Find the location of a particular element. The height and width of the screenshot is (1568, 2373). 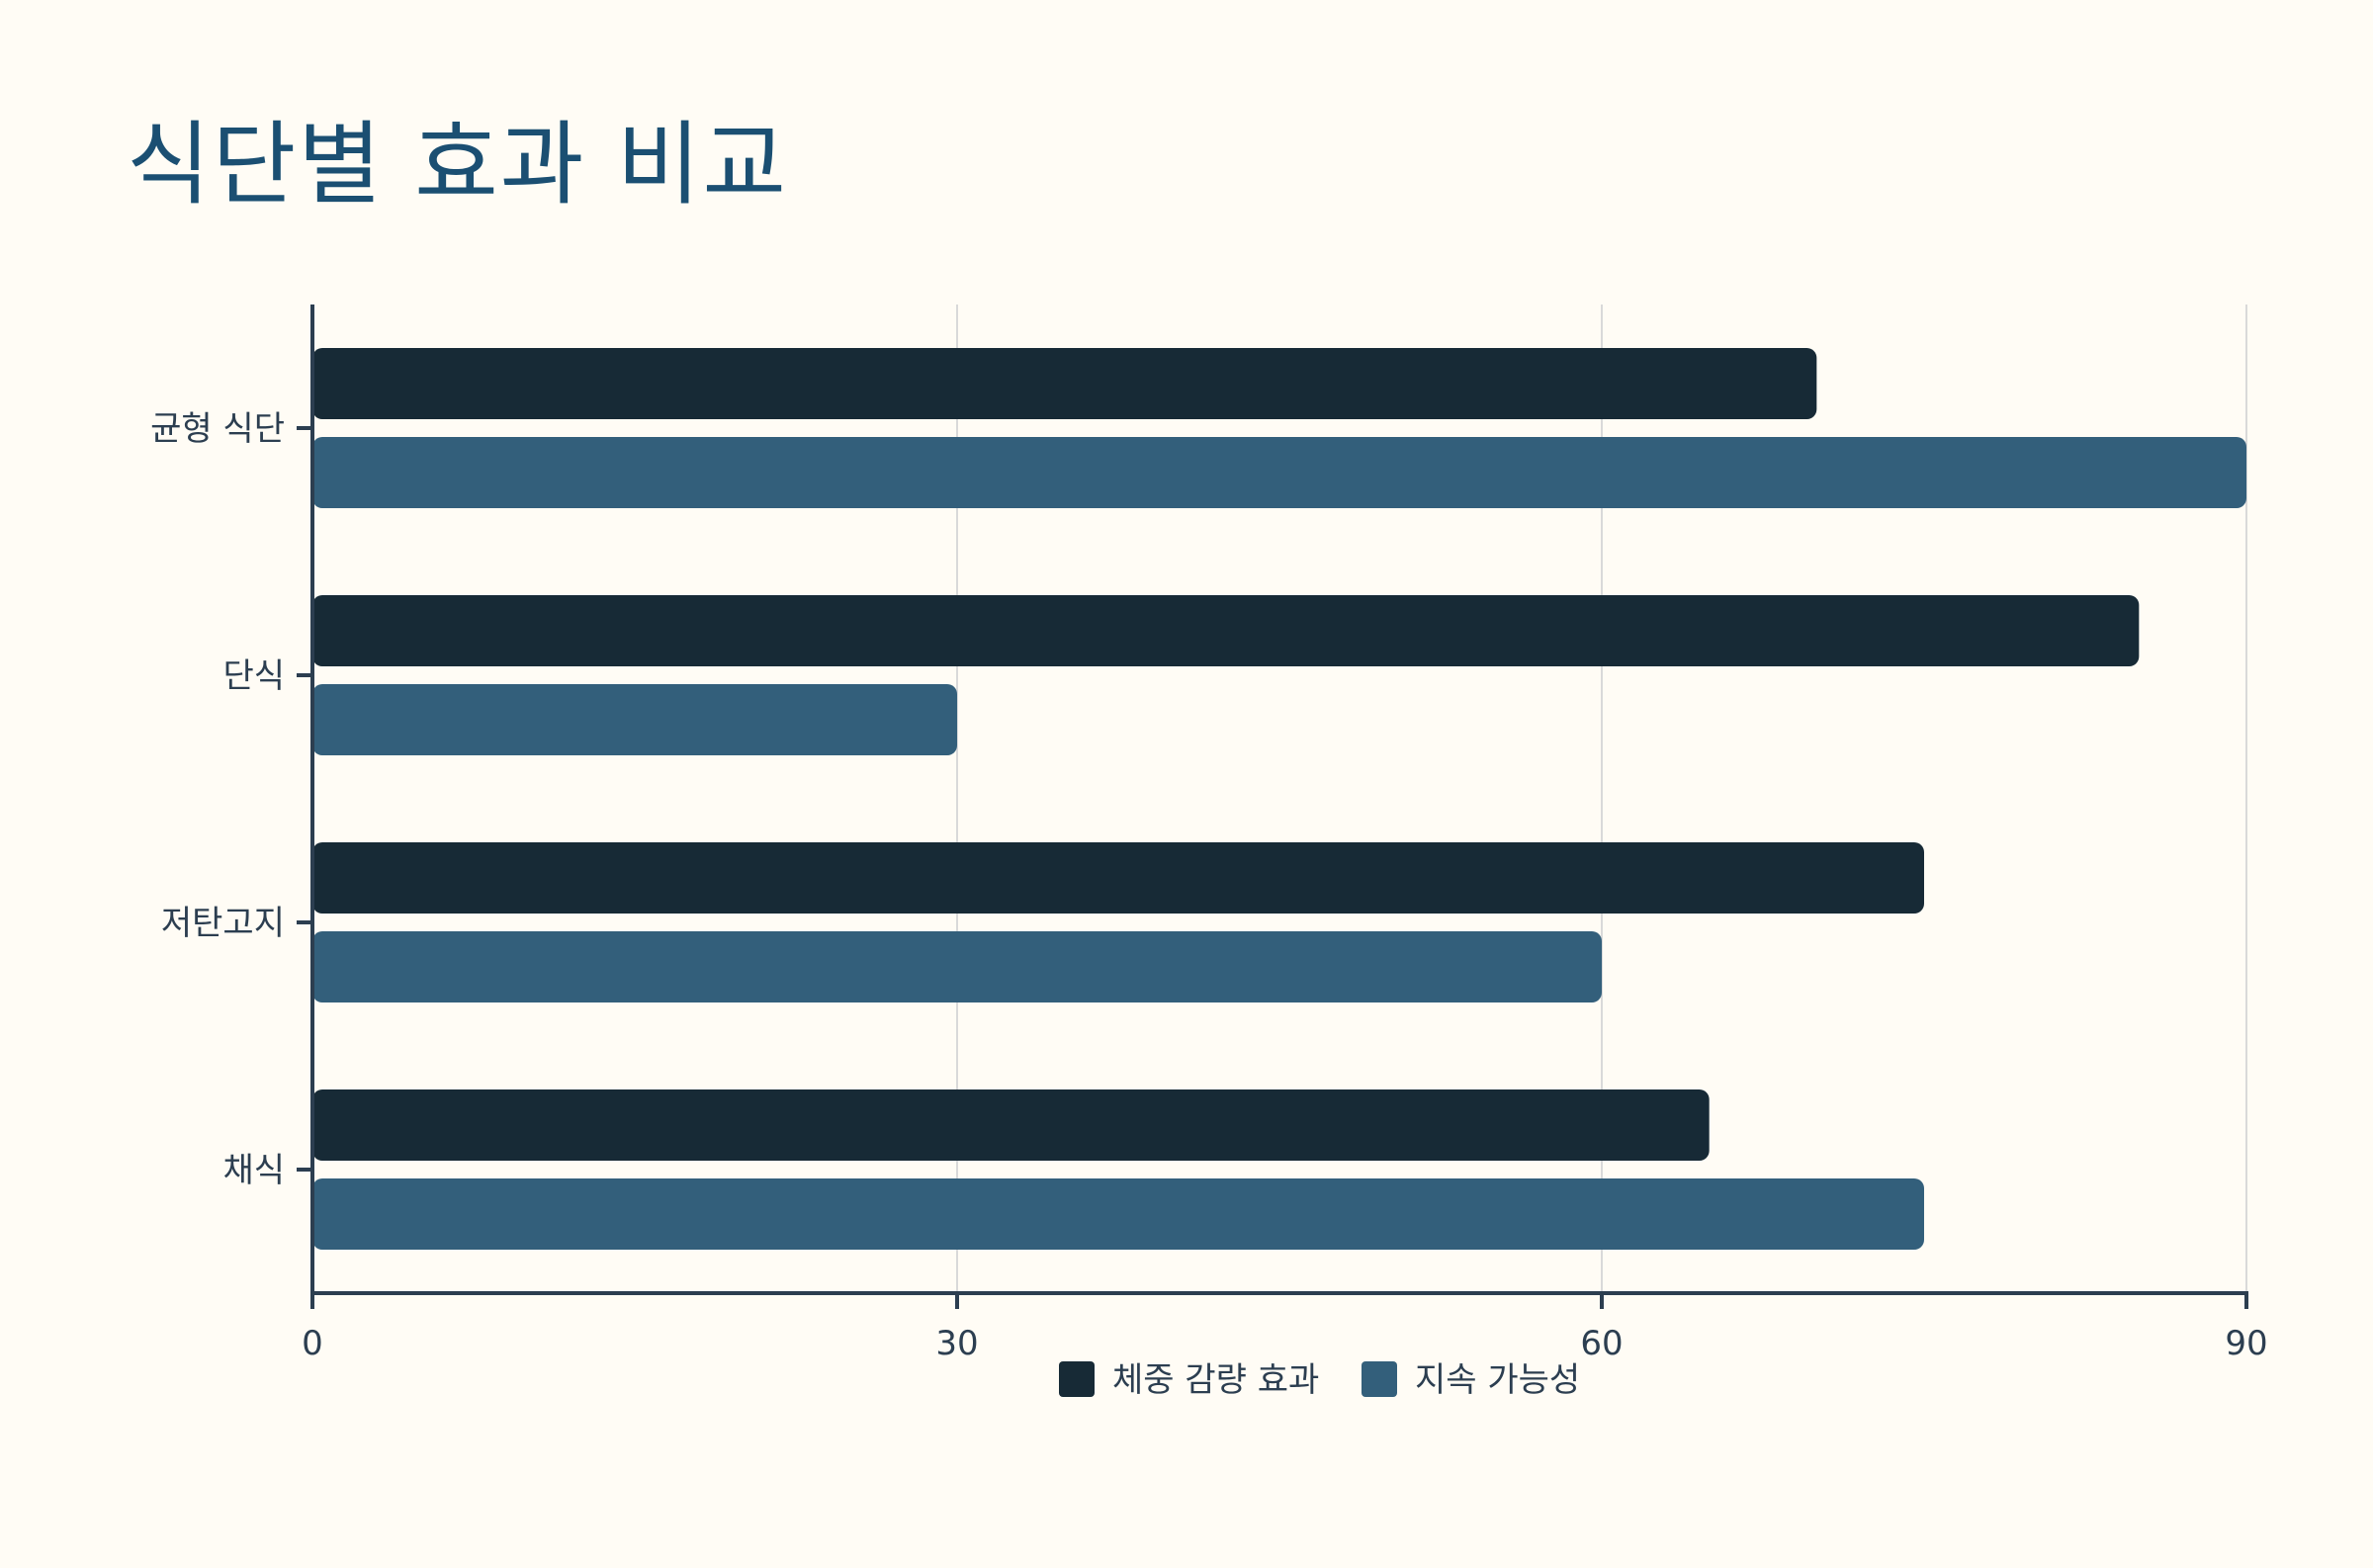

x-tick-label: 30 is located at coordinates (956, 1344).